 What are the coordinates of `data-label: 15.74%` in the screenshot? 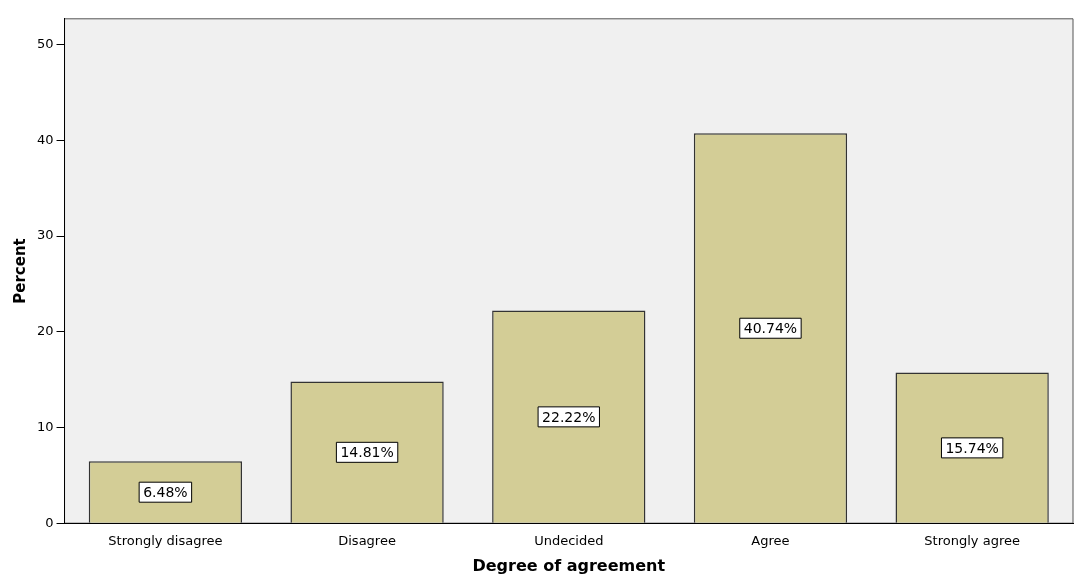 It's located at (972, 447).